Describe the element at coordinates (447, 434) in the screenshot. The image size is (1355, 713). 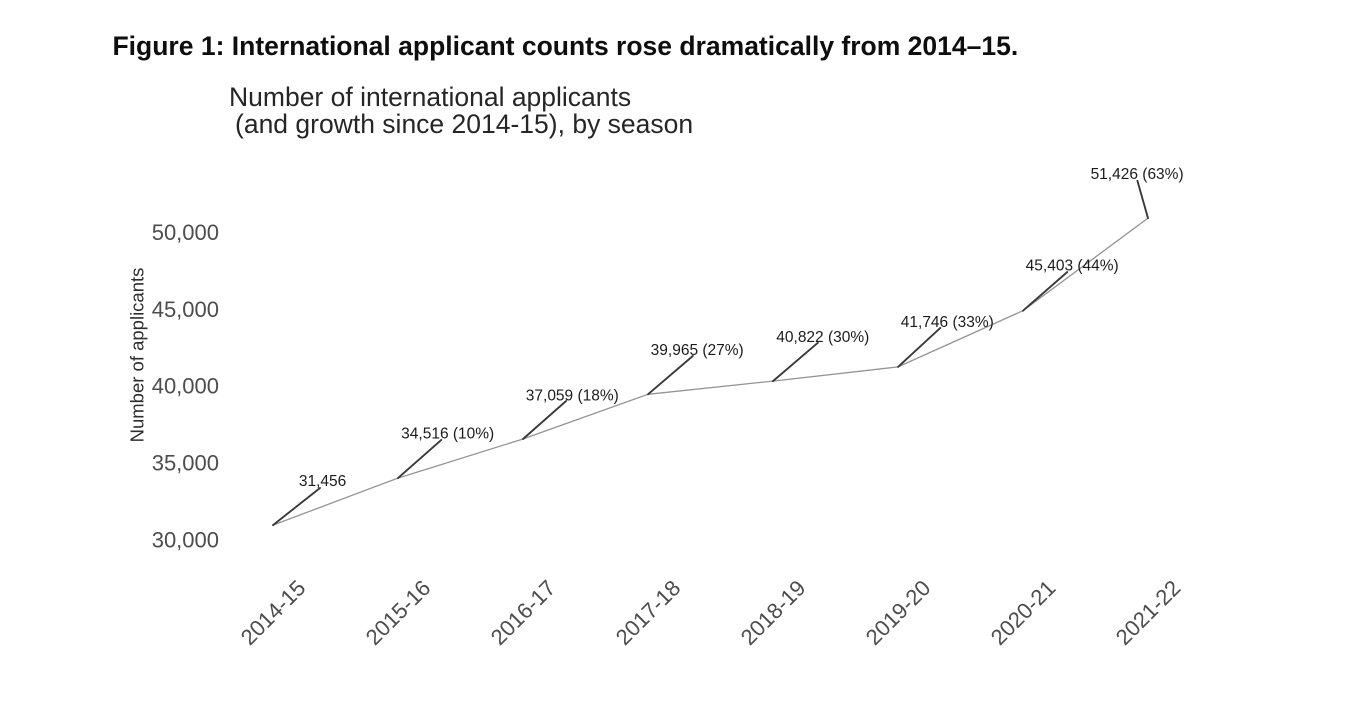
I see `svg-text: 34,516 (10%)` at that location.